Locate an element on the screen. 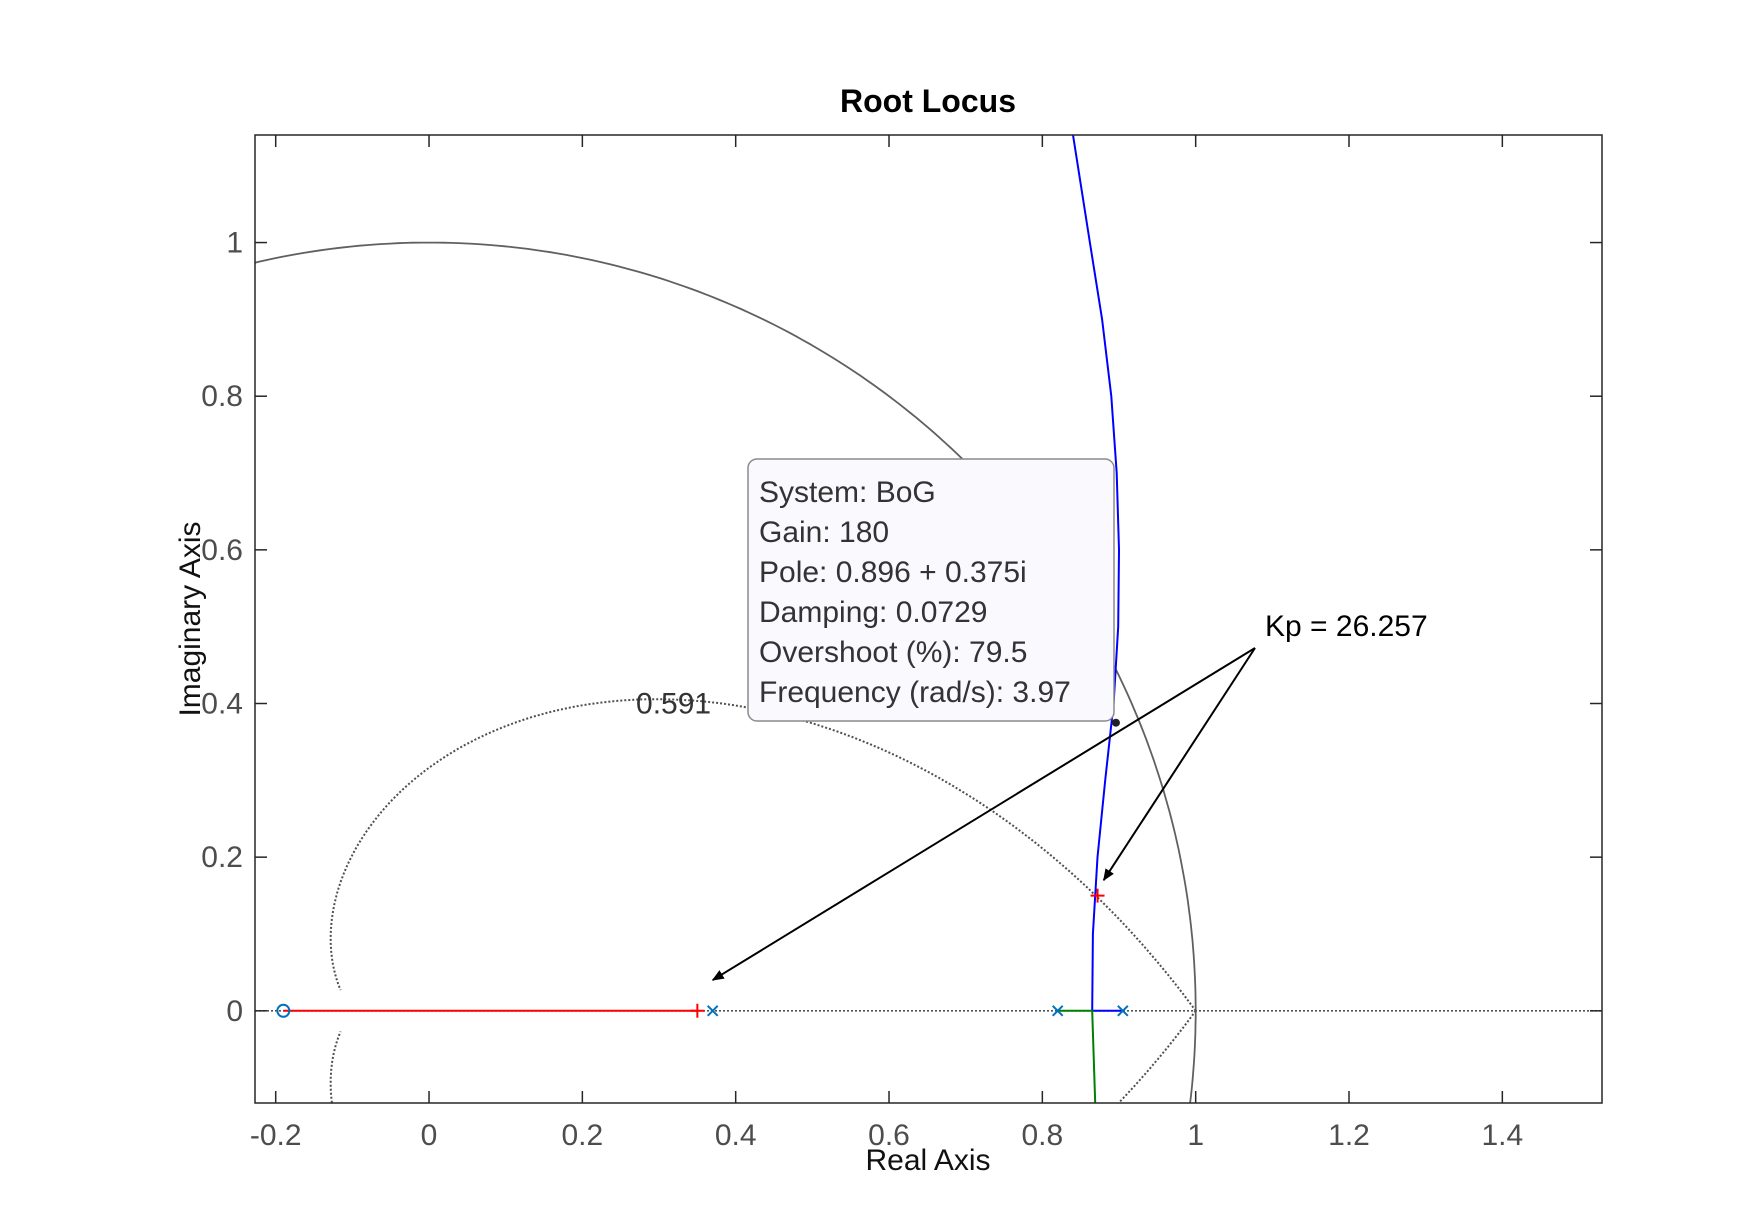 This screenshot has width=1756, height=1227. x-tick-label: 1.4 is located at coordinates (1502, 1135).